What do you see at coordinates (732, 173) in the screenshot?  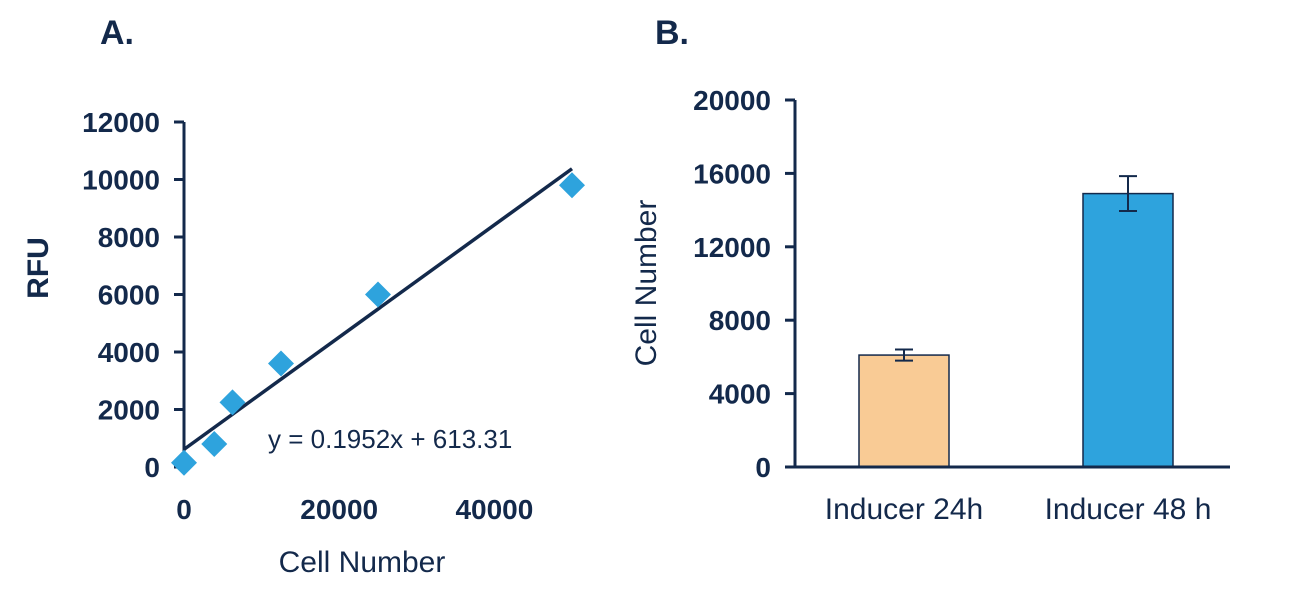 I see `panel-b-y-tick-label: 16000` at bounding box center [732, 173].